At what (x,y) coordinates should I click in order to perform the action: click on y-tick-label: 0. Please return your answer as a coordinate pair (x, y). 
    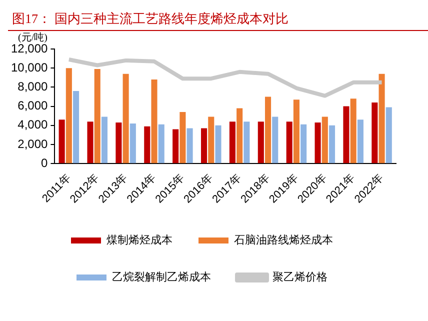
    Looking at the image, I should click on (44, 163).